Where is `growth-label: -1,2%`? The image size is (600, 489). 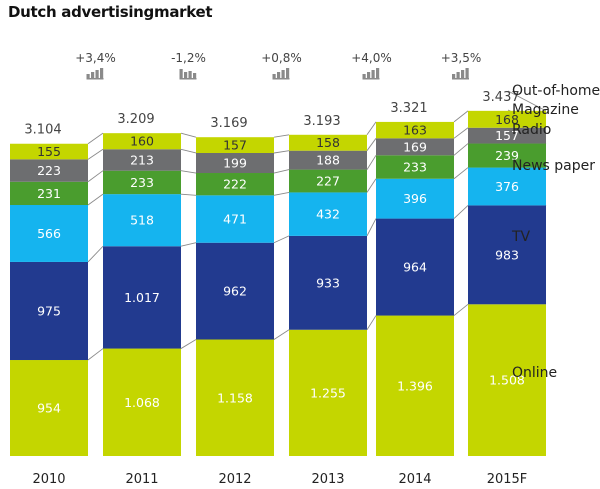 growth-label: -1,2% is located at coordinates (188, 58).